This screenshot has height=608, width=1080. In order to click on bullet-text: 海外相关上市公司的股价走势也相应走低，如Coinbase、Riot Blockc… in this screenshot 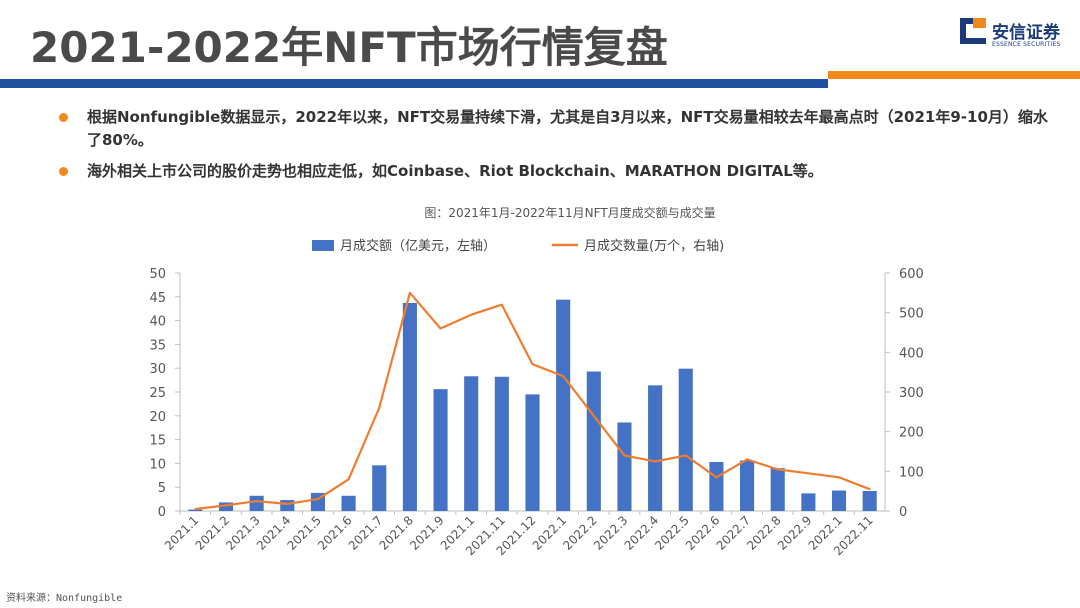, I will do `click(455, 171)`.